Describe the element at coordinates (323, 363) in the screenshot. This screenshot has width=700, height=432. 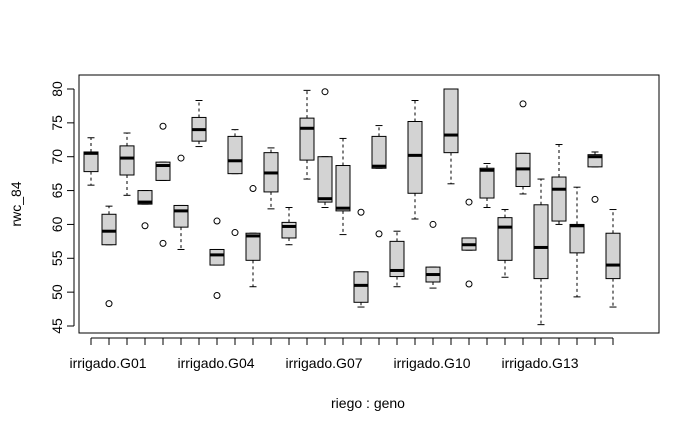
I see `x-tick-label: irrigado.G07` at that location.